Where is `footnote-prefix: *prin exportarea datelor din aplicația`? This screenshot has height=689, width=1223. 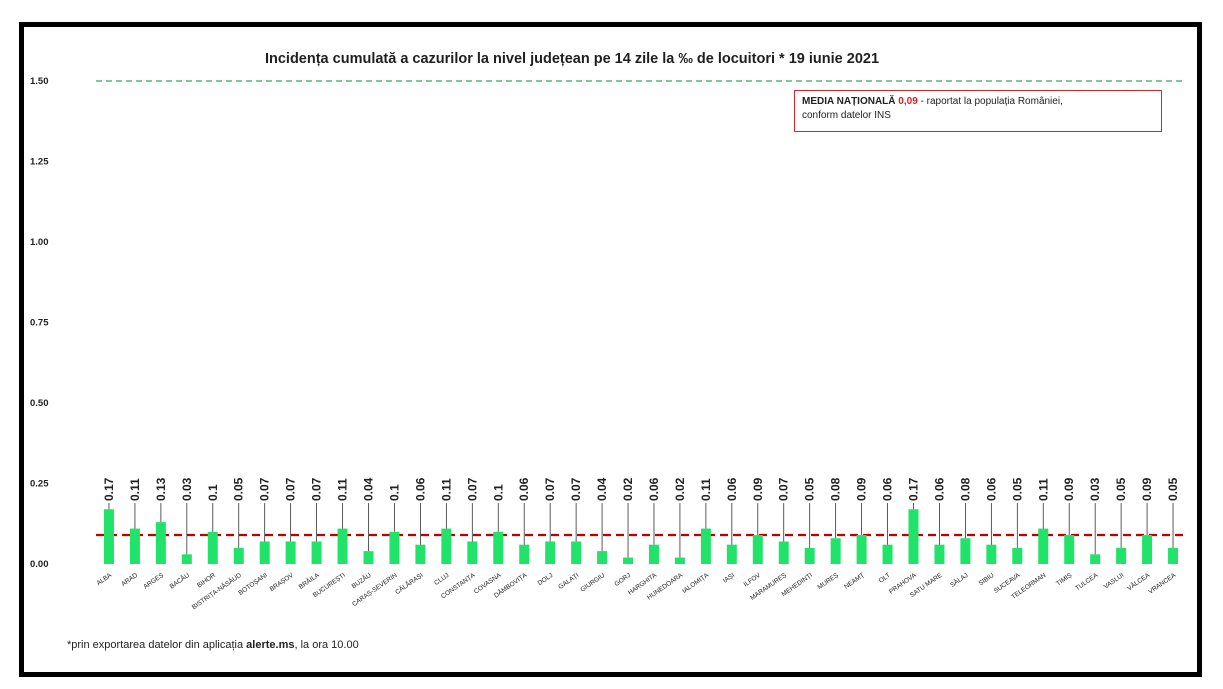 footnote-prefix: *prin exportarea datelor din aplicația is located at coordinates (157, 645).